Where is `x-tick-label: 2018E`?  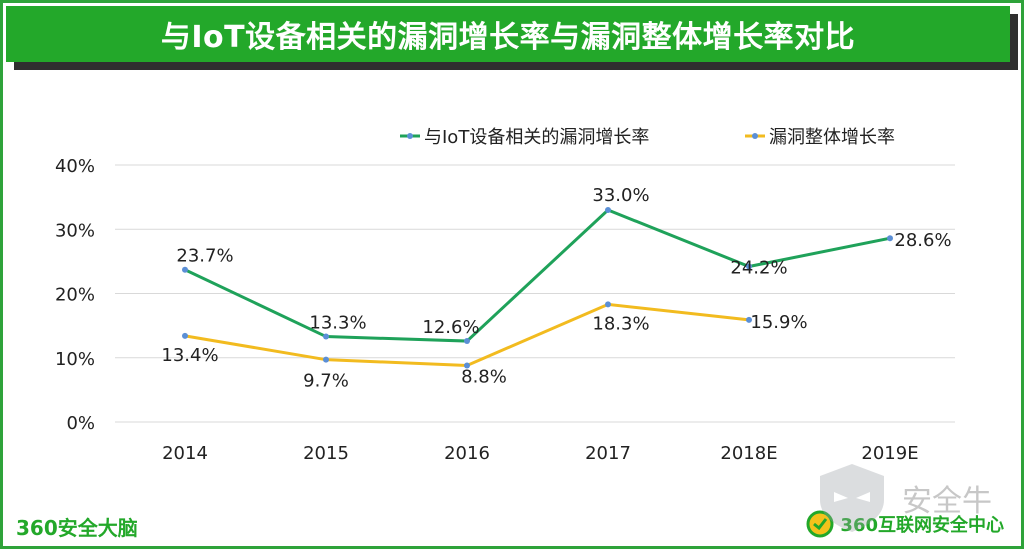 x-tick-label: 2018E is located at coordinates (748, 453).